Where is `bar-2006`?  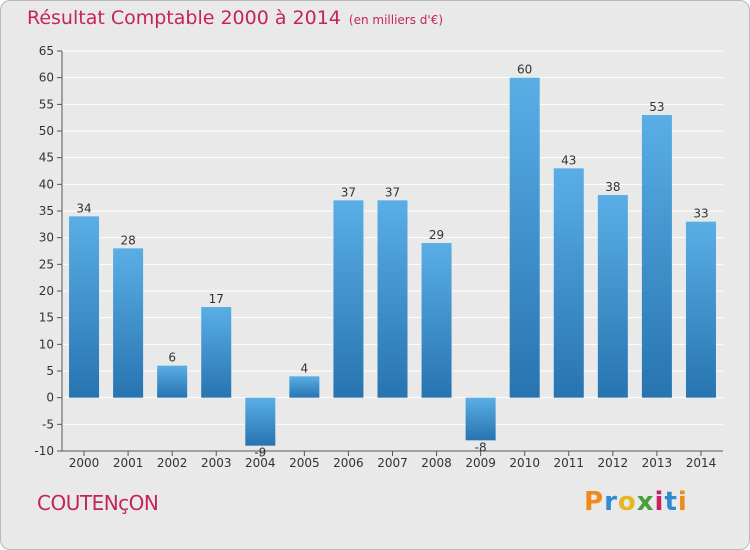
bar-2006 is located at coordinates (348, 299).